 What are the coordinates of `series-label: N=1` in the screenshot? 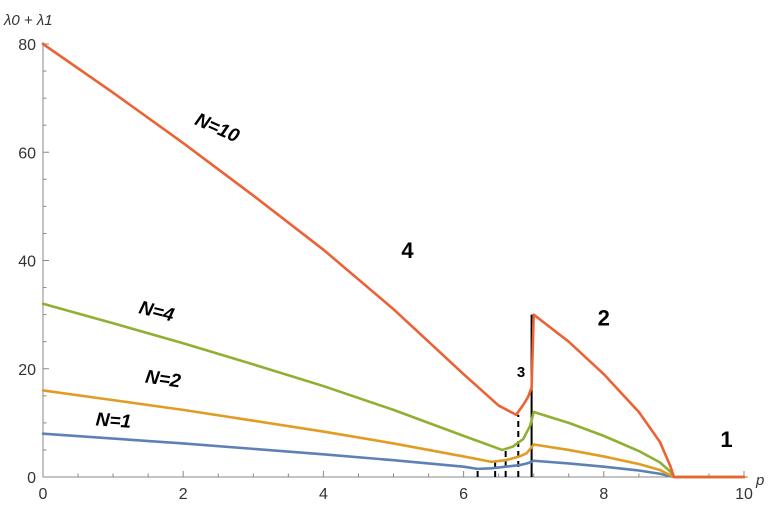 It's located at (113, 420).